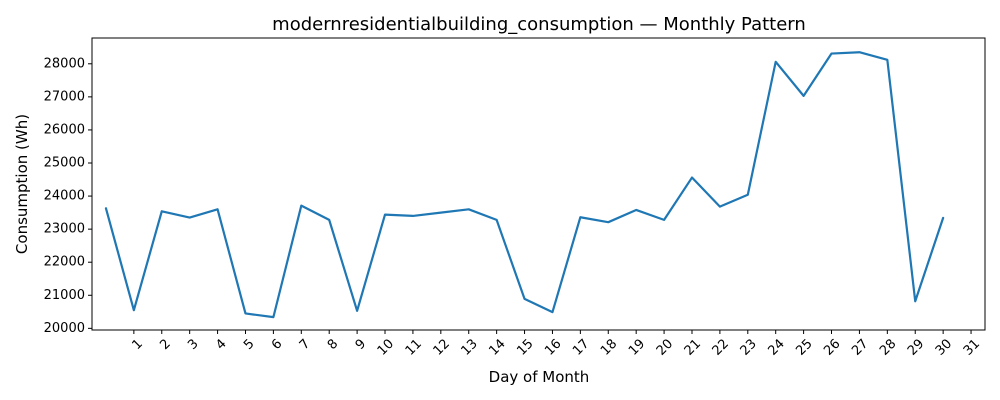  Describe the element at coordinates (64, 196) in the screenshot. I see `y-tick-label: 24000` at that location.